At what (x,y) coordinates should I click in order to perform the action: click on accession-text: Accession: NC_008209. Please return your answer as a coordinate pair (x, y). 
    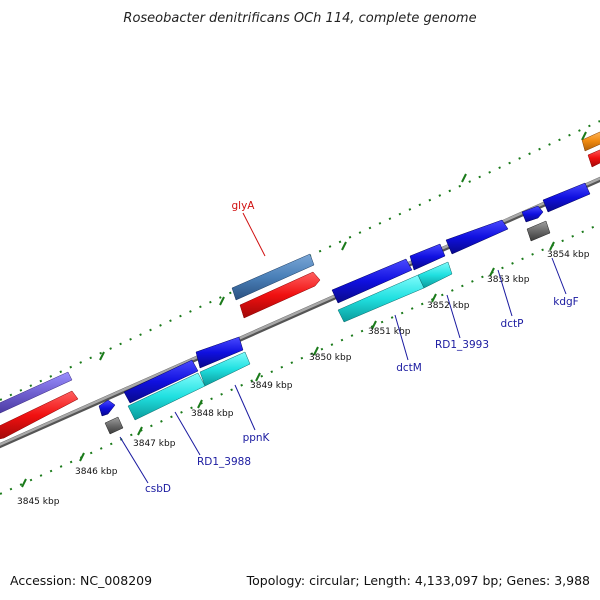
    Looking at the image, I should click on (81, 580).